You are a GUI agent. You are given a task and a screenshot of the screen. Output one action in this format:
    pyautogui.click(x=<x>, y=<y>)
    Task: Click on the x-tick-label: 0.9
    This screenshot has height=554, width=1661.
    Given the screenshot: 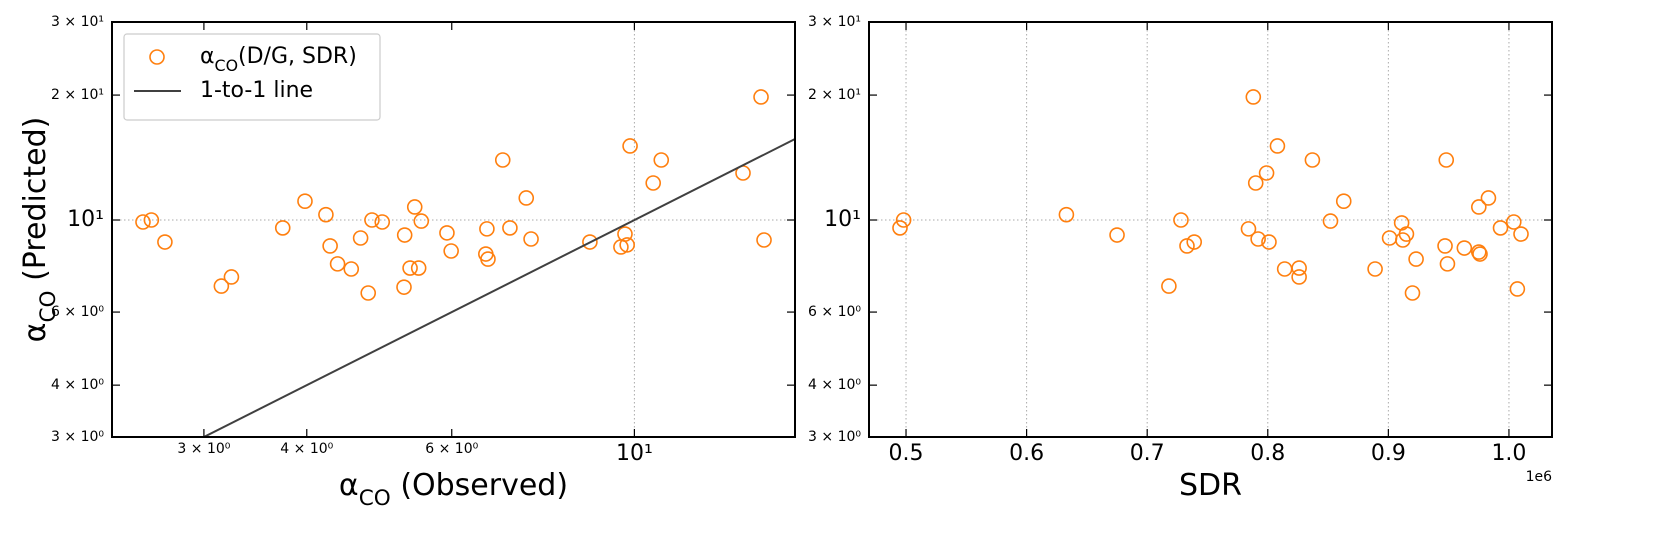 What is the action you would take?
    pyautogui.click(x=1388, y=453)
    